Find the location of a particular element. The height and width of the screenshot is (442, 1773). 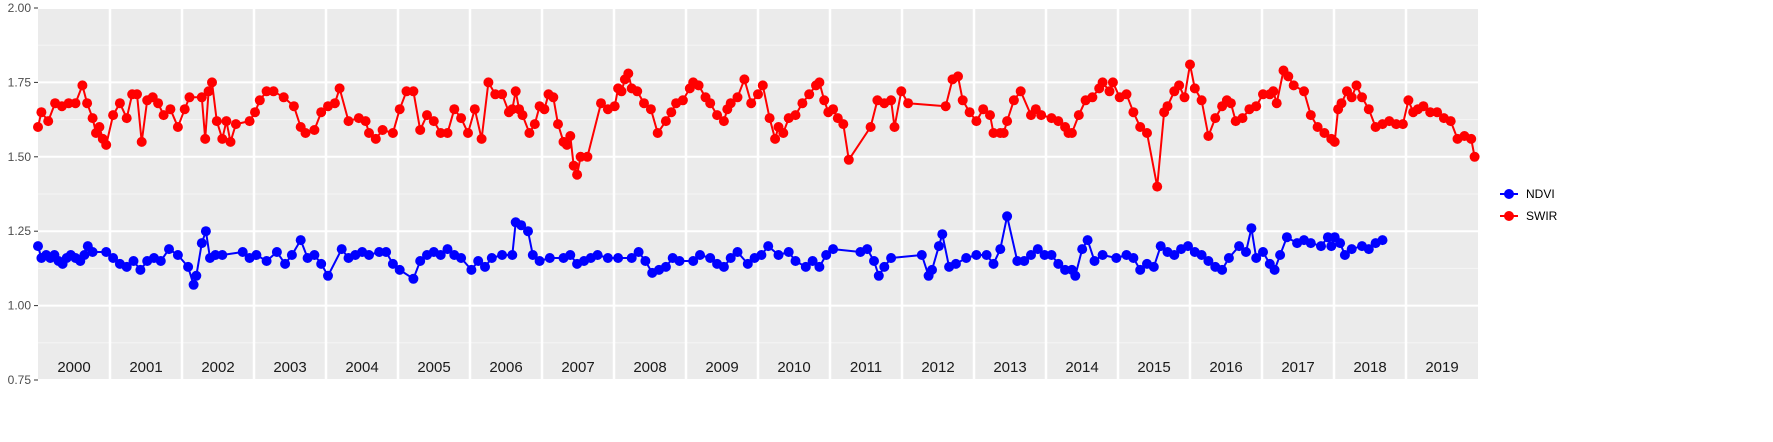

y-tick-label: 1.50 is located at coordinates (20, 157).